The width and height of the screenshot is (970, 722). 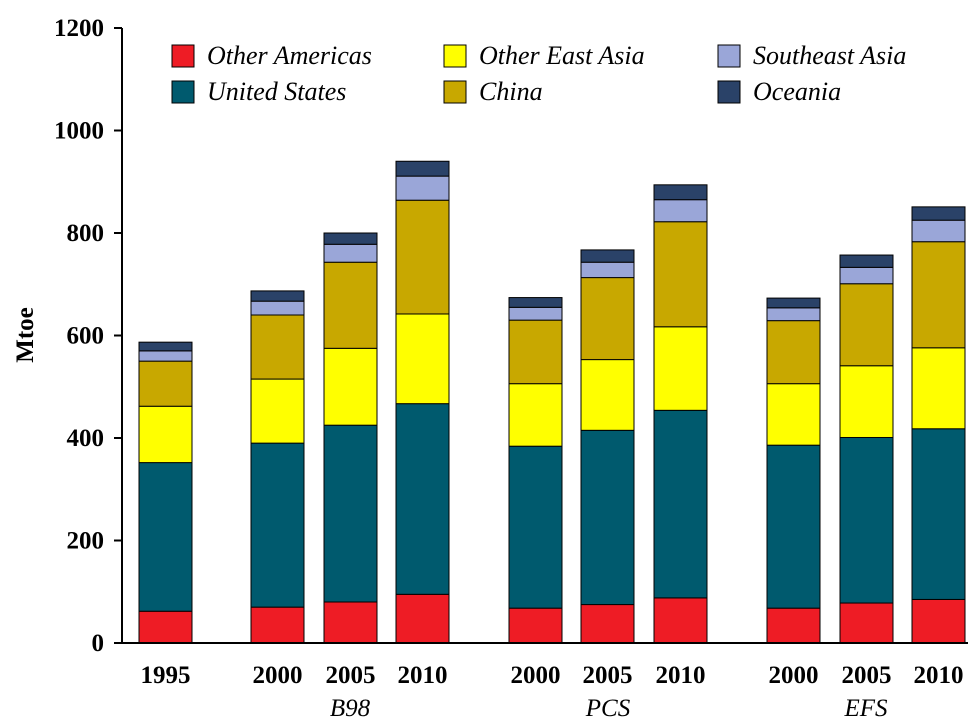 I want to click on legend-label: Southeast Asia, so click(x=829, y=55).